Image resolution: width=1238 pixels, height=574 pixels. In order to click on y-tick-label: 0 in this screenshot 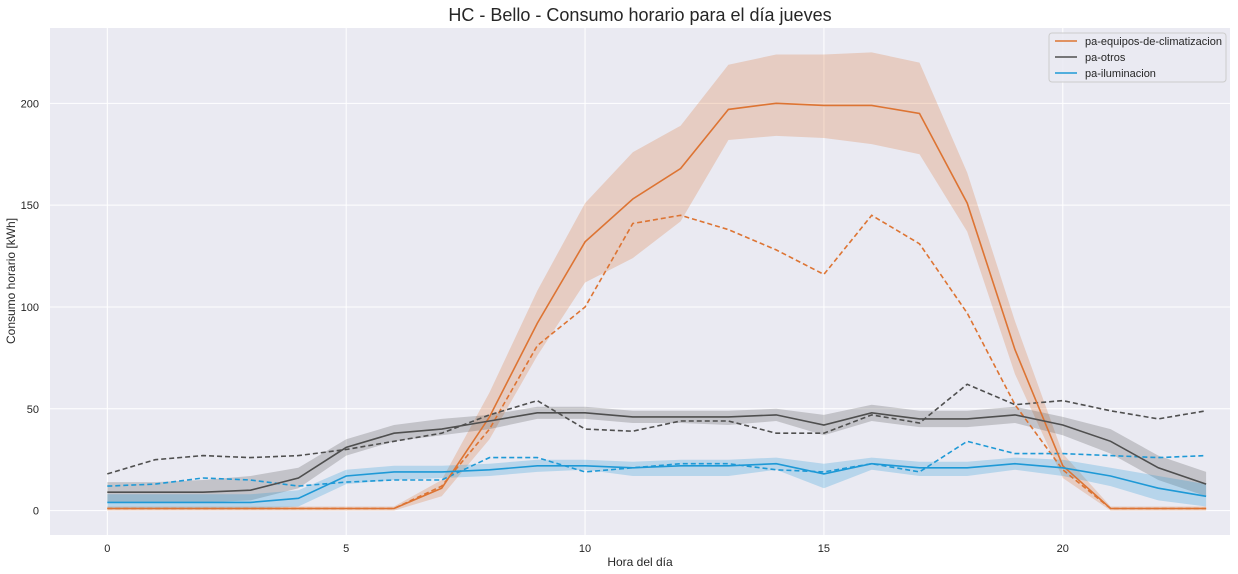, I will do `click(36, 512)`.